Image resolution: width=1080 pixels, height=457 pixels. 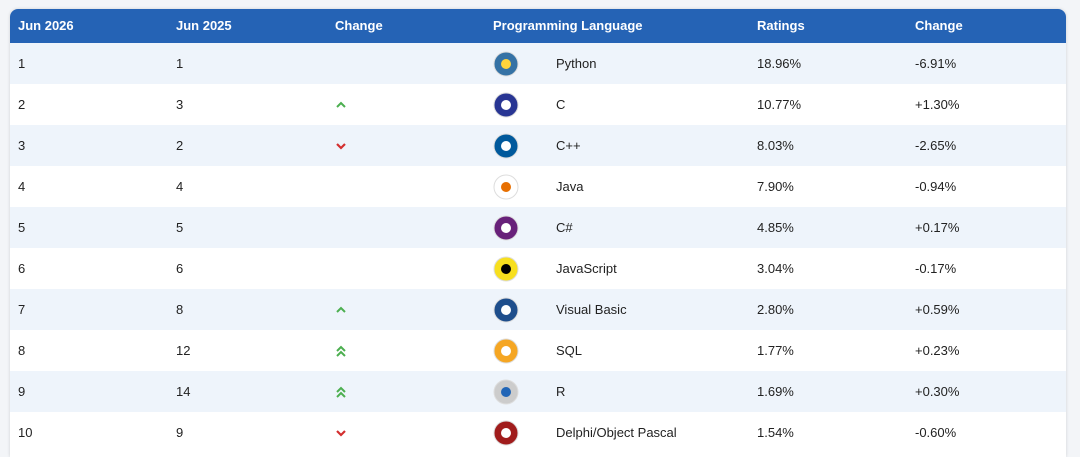 What do you see at coordinates (936, 268) in the screenshot?
I see `rating-change: -0.17%` at bounding box center [936, 268].